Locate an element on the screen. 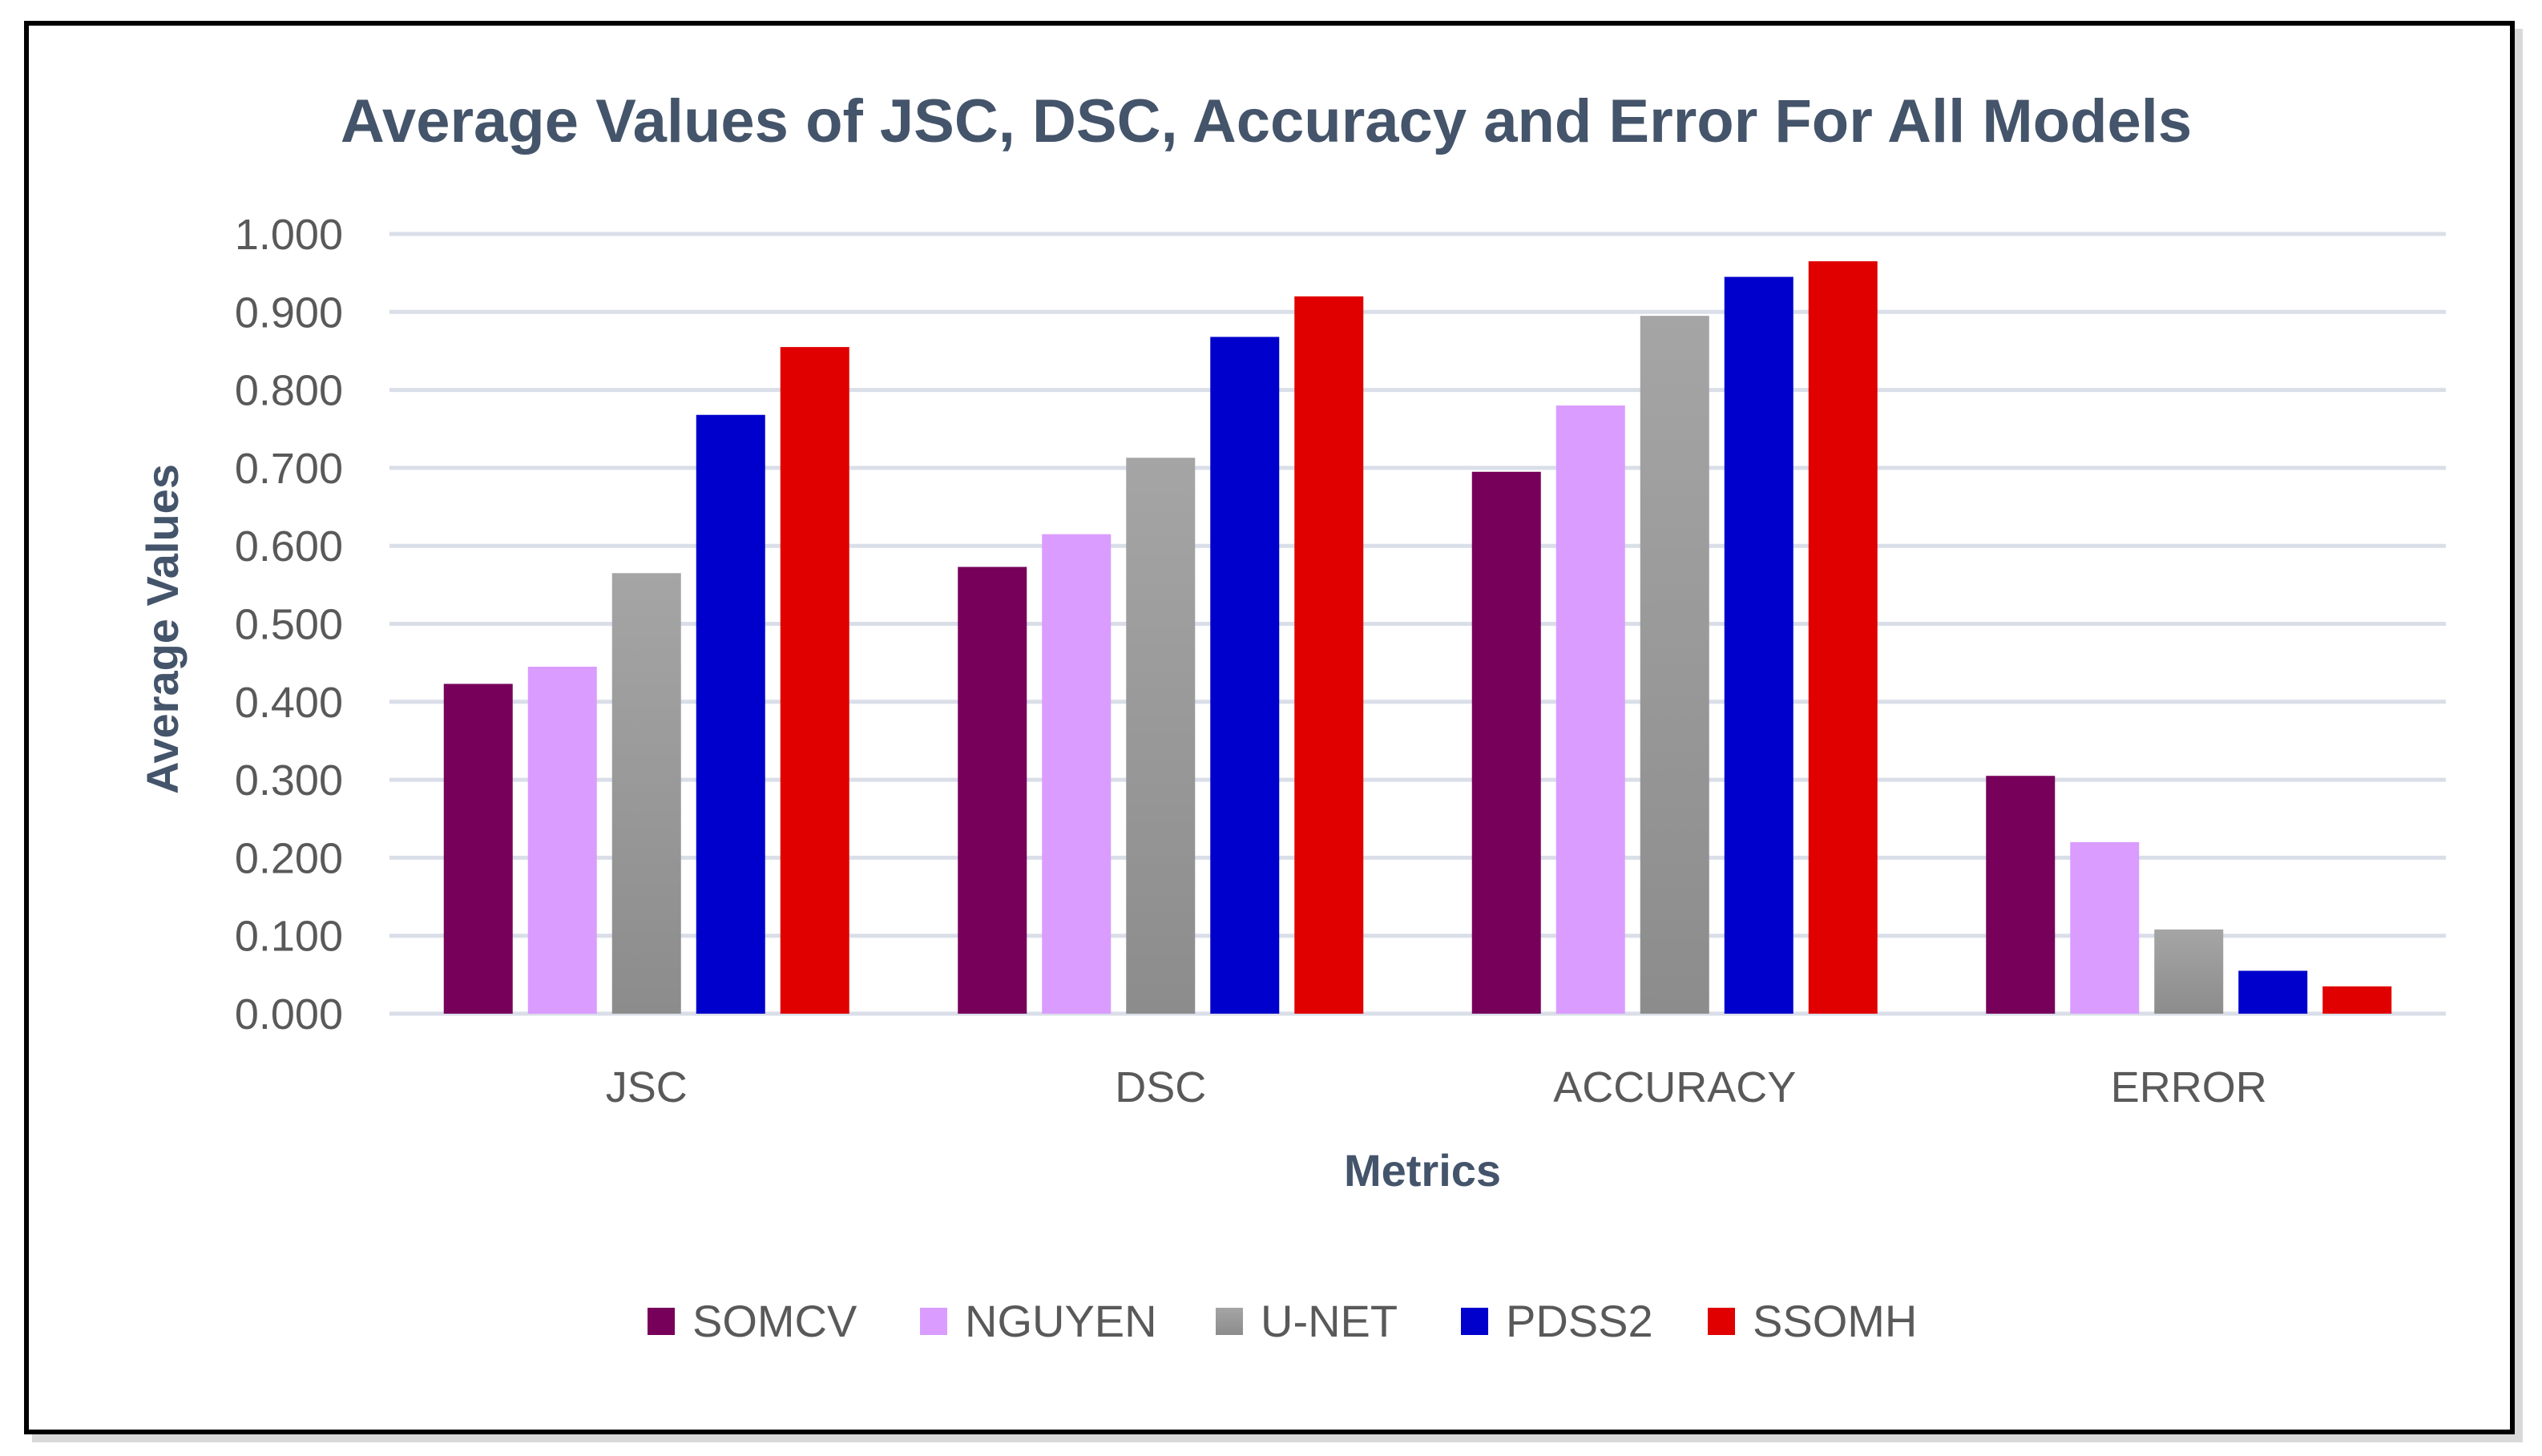 This screenshot has height=1456, width=2542. legend-label-nguyen: NGUYEN is located at coordinates (1061, 1321).